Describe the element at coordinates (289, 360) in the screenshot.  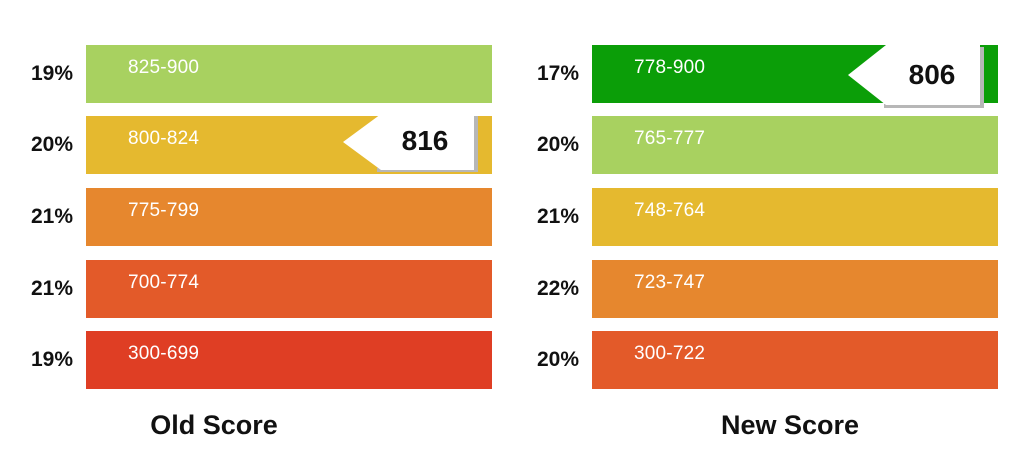
I see `old-band-5: 300-699` at that location.